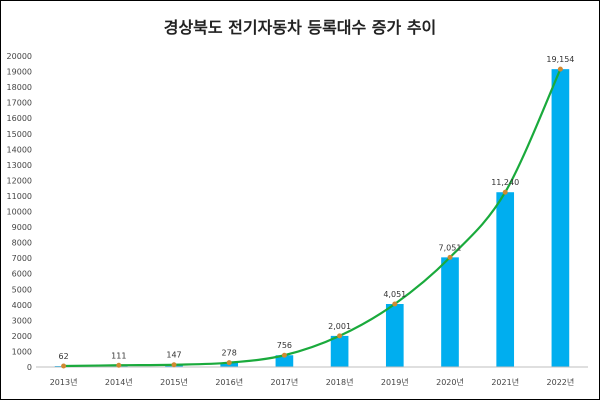 The height and width of the screenshot is (400, 600). Describe the element at coordinates (22, 274) in the screenshot. I see `y-tick-label: 6000` at that location.